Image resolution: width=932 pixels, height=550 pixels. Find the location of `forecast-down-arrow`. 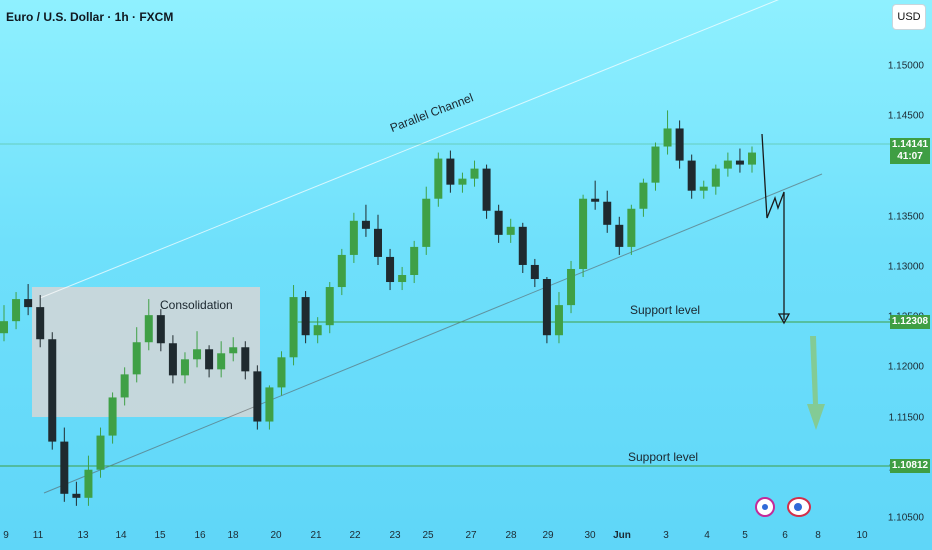

forecast-down-arrow is located at coordinates (816, 383).